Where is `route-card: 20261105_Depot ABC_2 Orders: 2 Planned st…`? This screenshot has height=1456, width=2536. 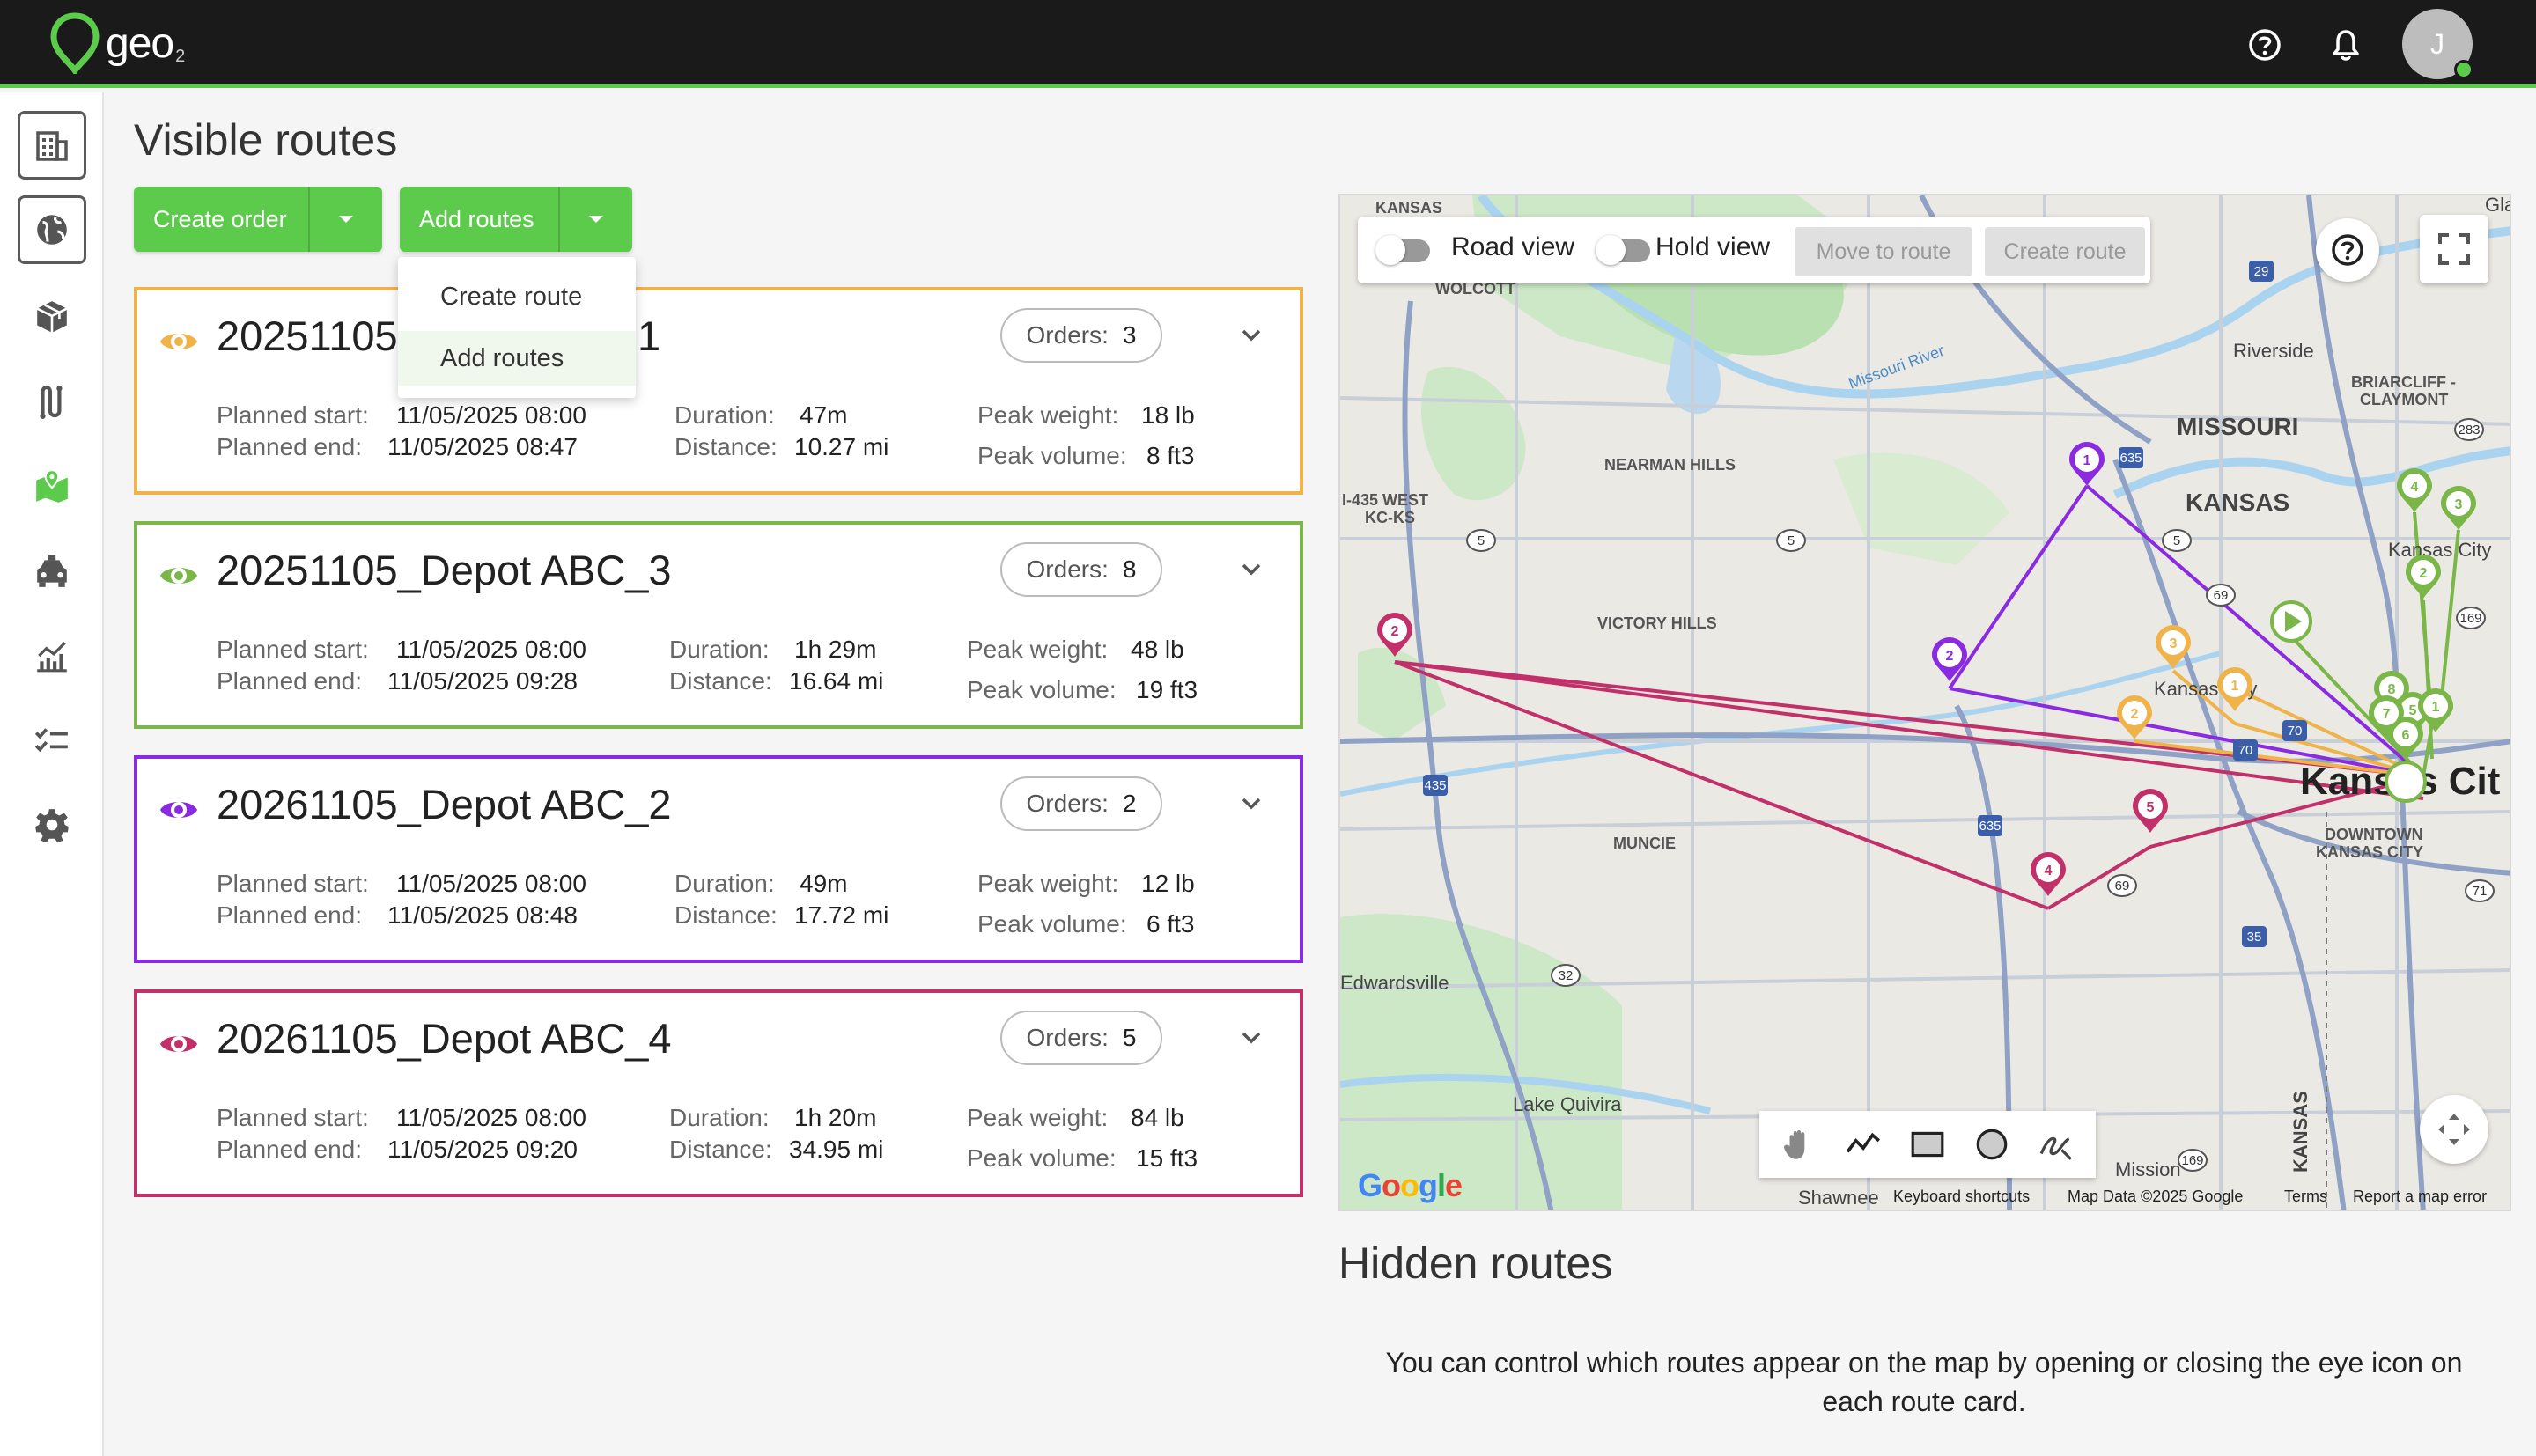 route-card: 20261105_Depot ABC_2 Orders: 2 Planned st… is located at coordinates (718, 859).